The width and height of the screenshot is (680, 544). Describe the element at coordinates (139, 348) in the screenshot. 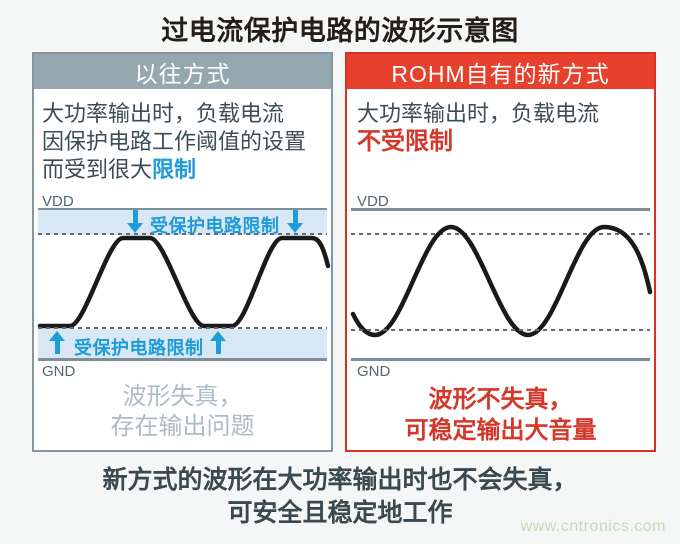

I see `bottom-band-label: 受保护电路限制` at that location.